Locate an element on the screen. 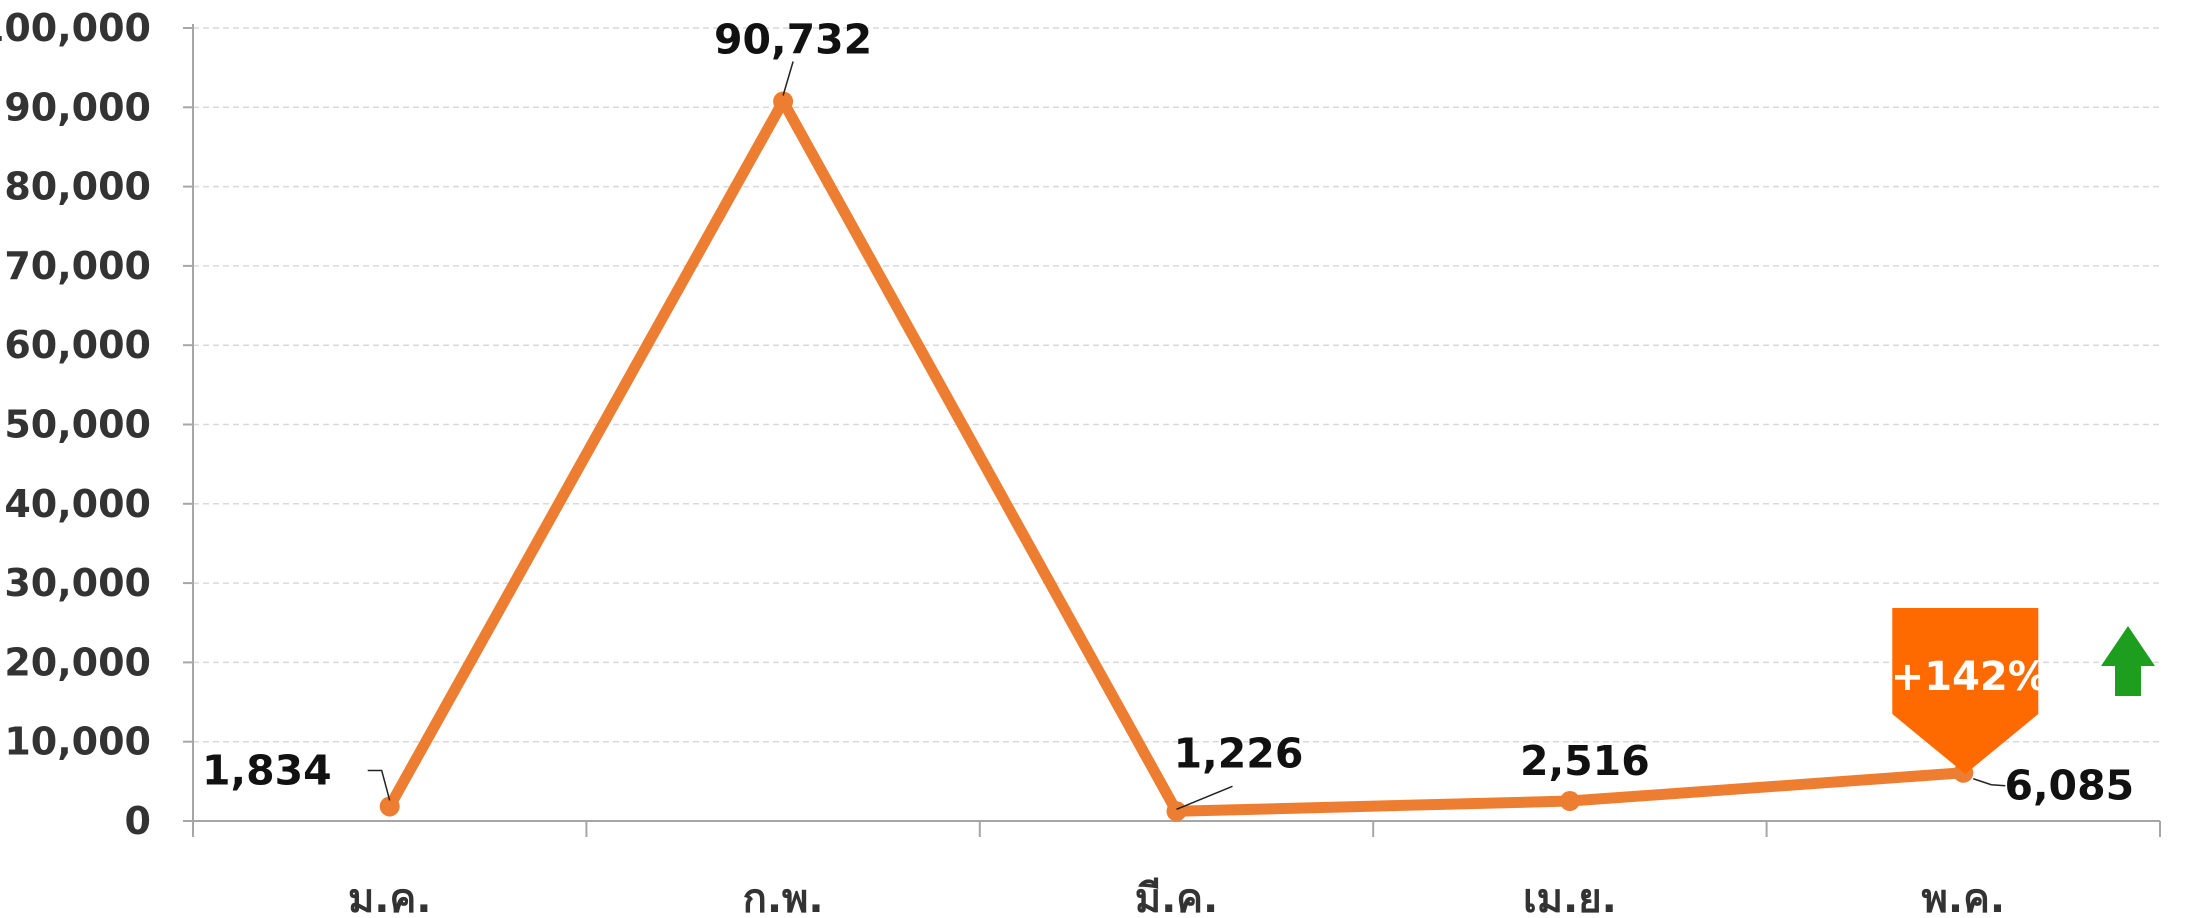  x-axis-tick-labels: ม.ค. ก.พ. มี.ค. เม.ย. พ.ค. is located at coordinates (1176, 897).